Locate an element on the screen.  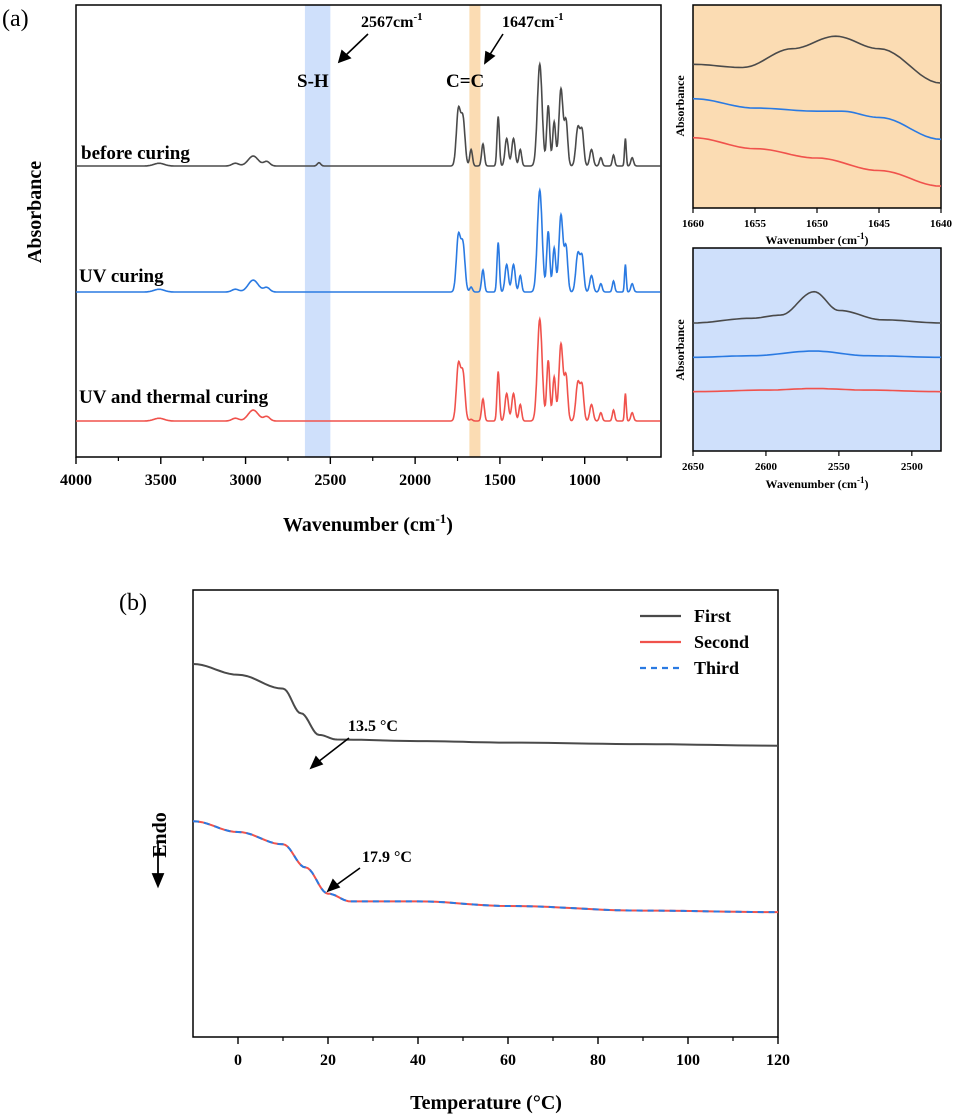
panel-label-b: (b) is located at coordinates (133, 603).